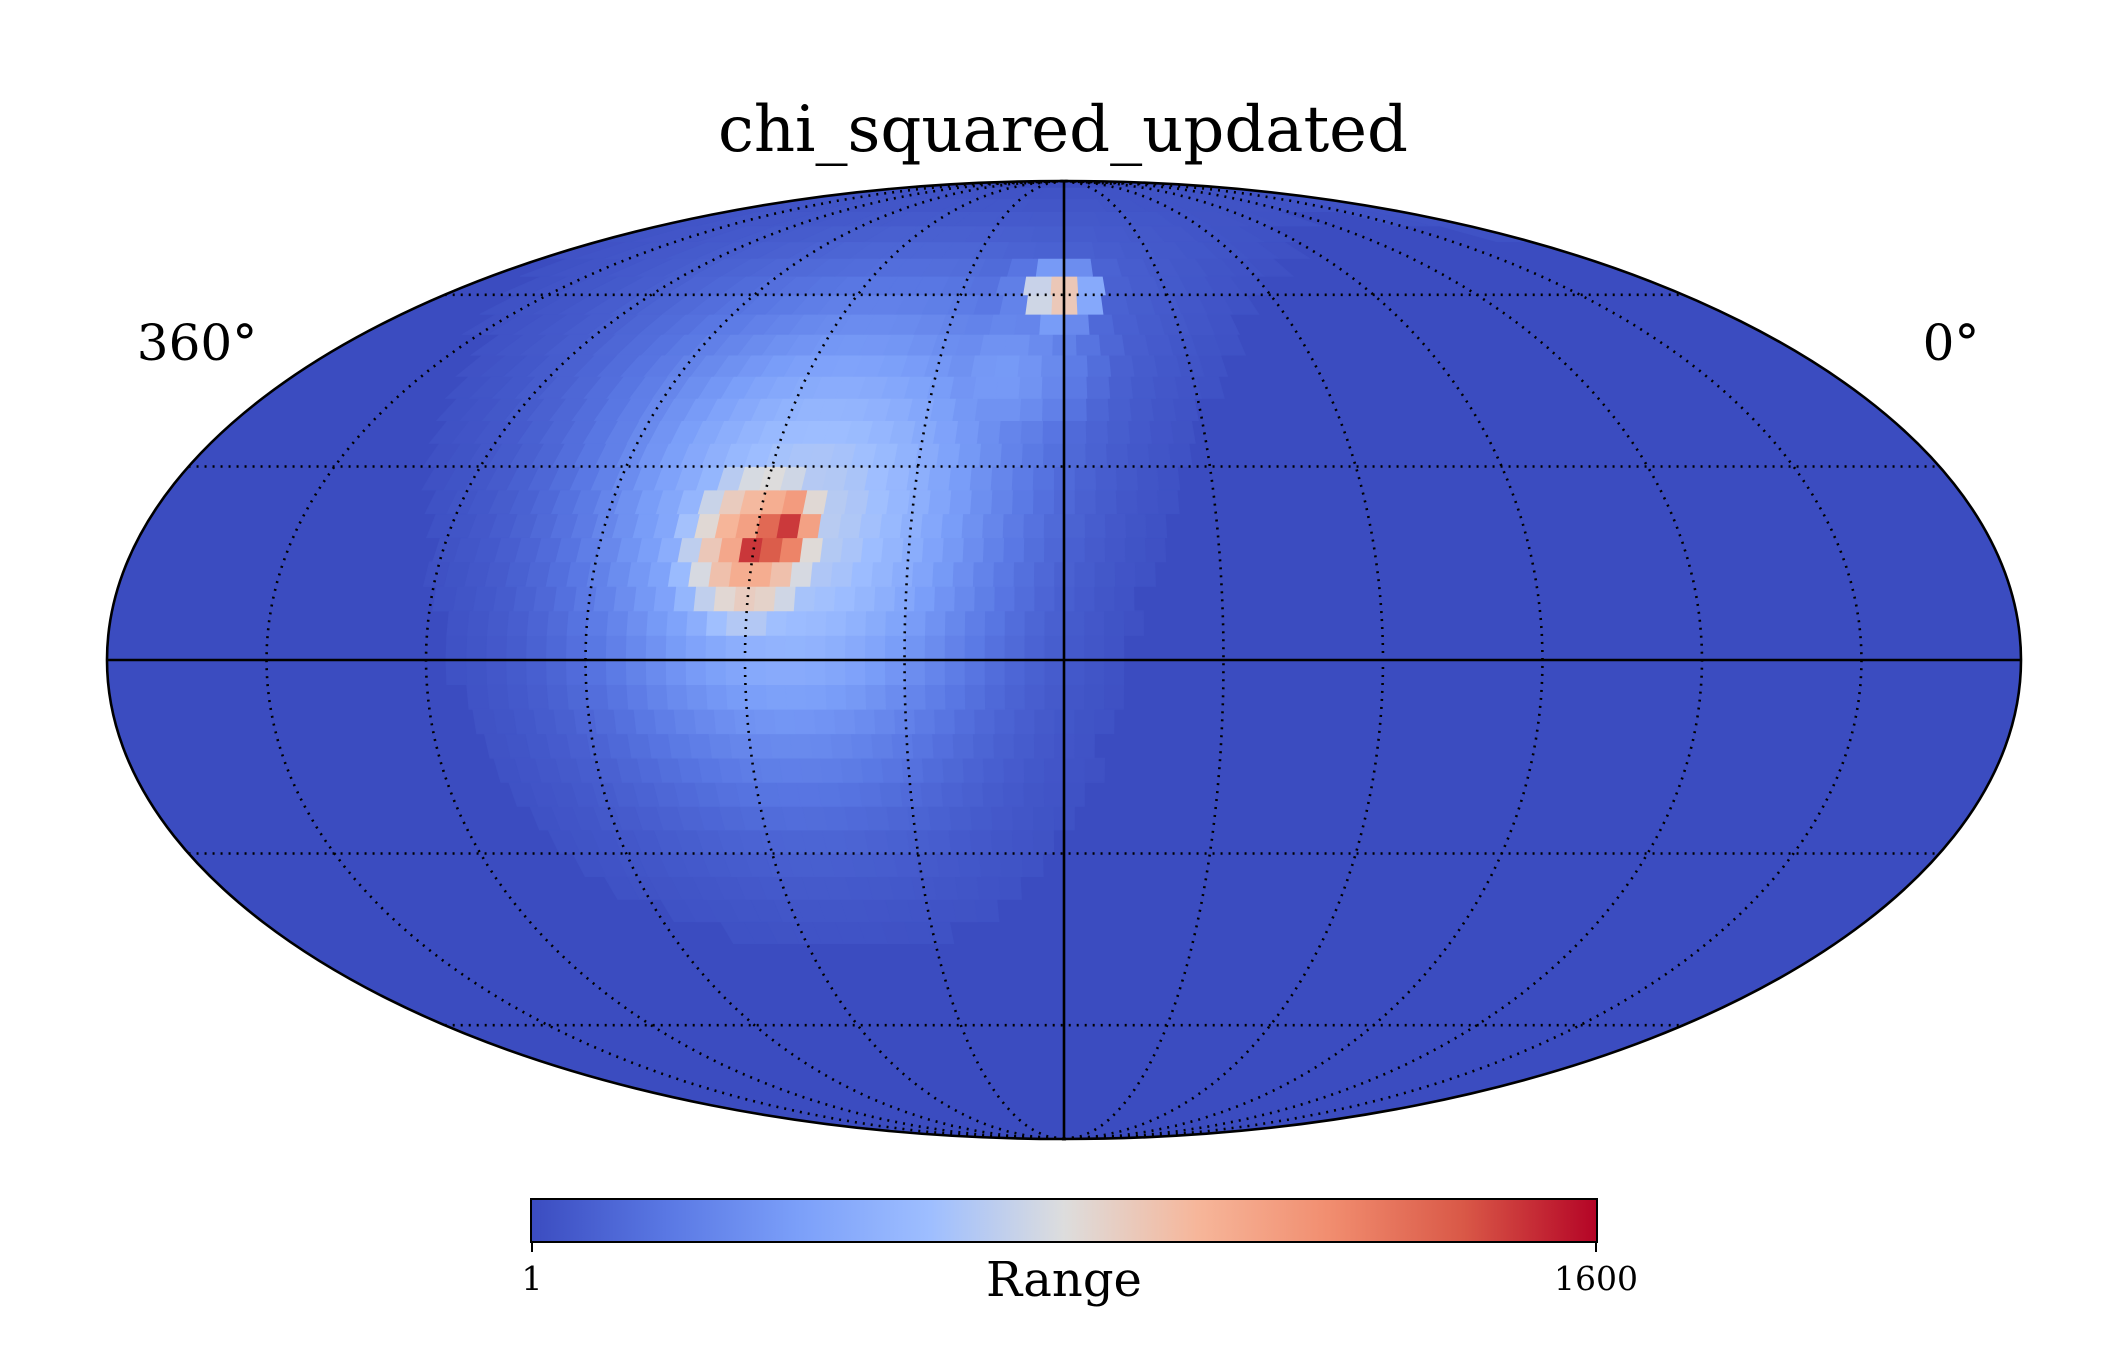 The width and height of the screenshot is (2125, 1355). I want to click on lon-label-right: 0°, so click(1951, 343).